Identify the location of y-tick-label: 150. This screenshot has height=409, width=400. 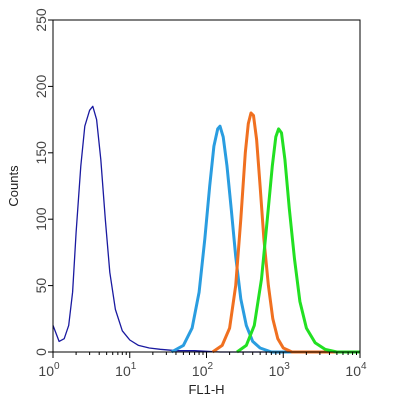
(41, 153).